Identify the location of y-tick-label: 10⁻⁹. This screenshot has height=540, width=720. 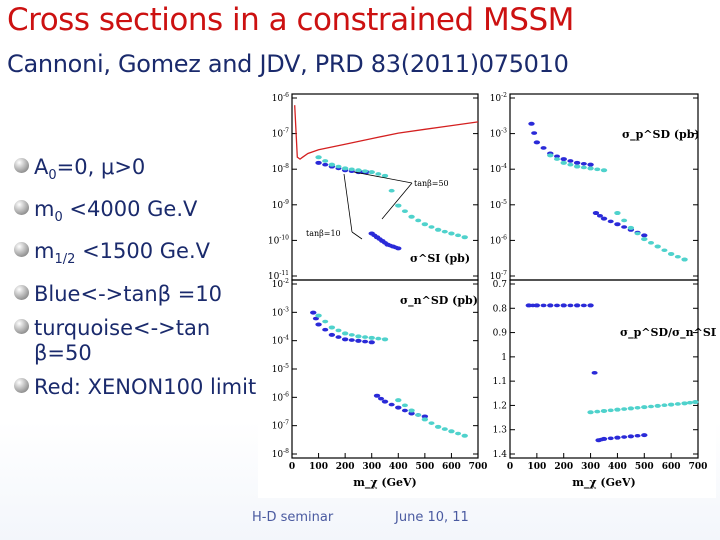
(280, 205).